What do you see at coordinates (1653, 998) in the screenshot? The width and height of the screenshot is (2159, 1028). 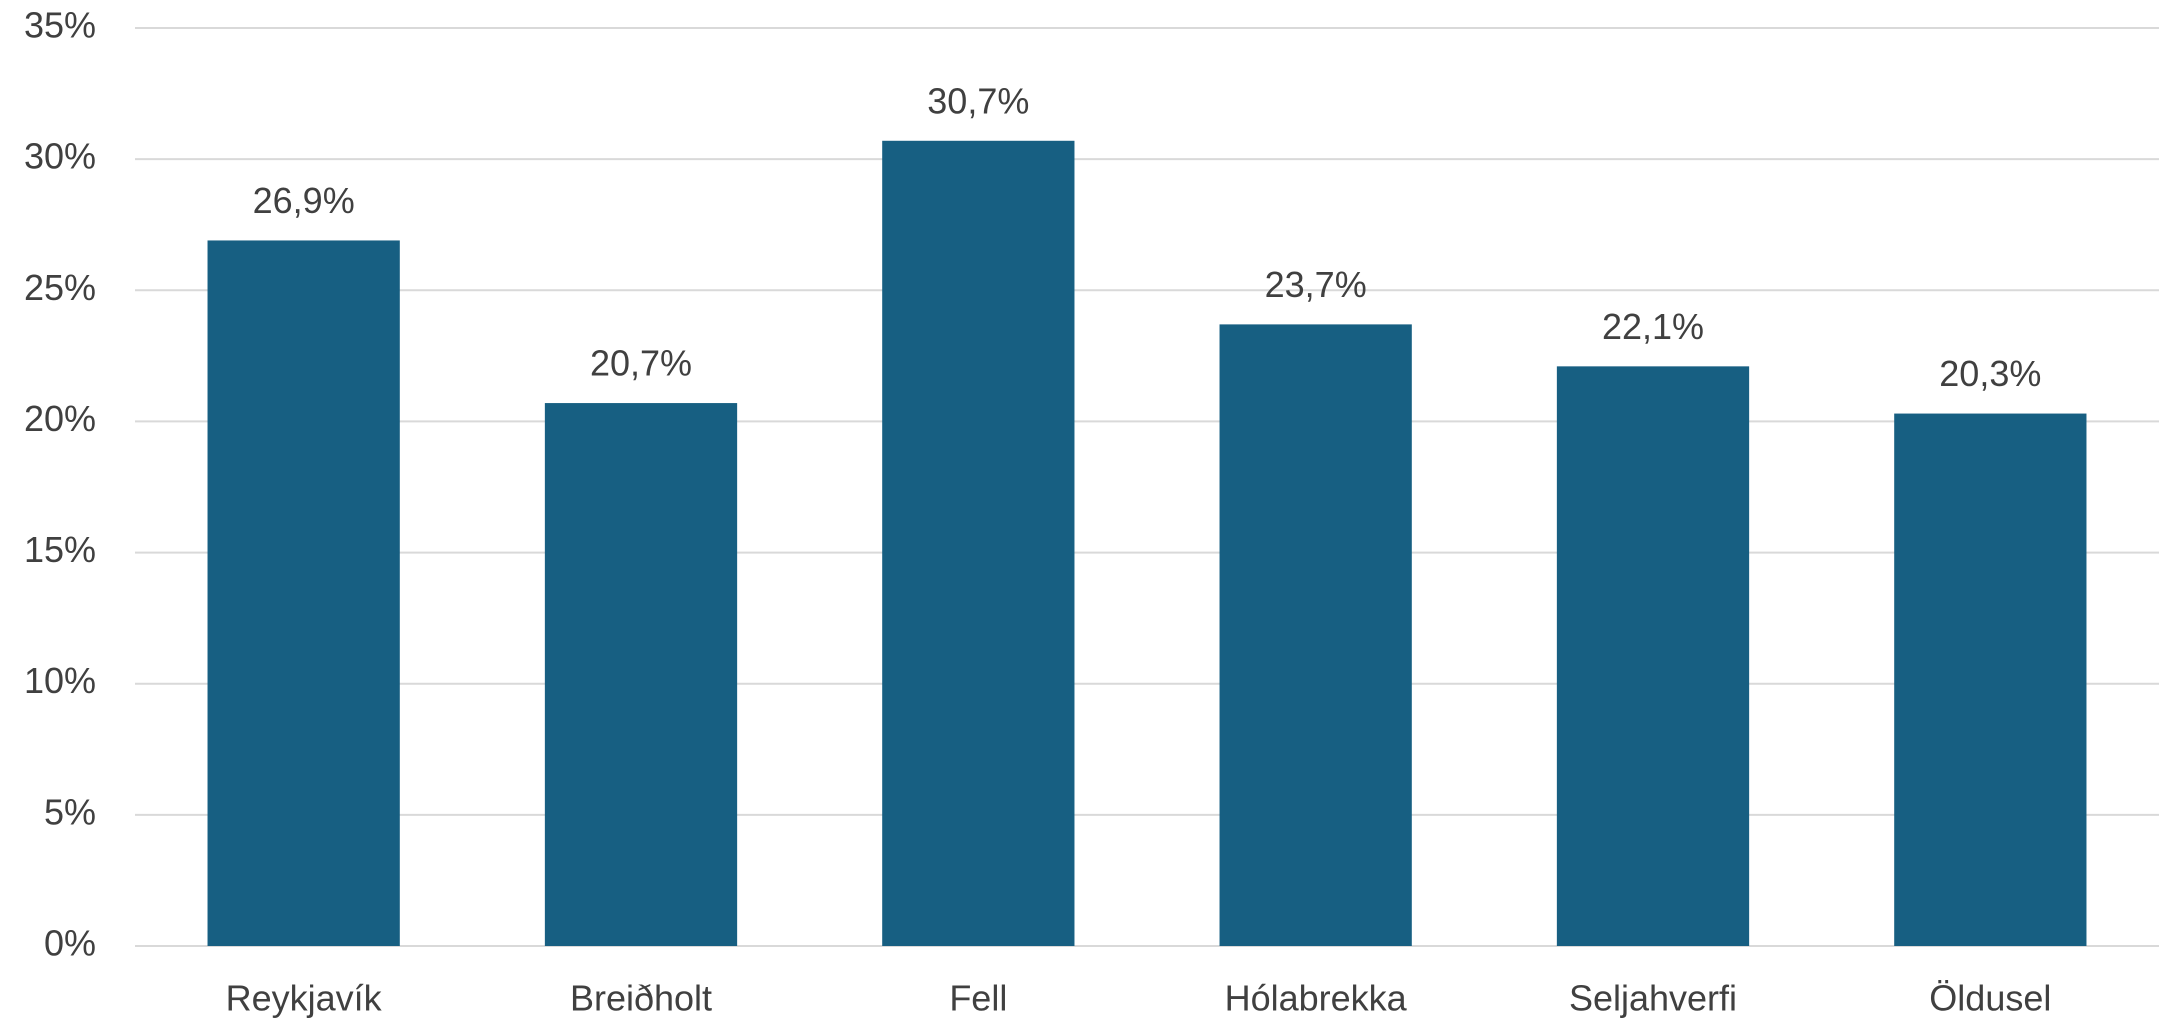 I see `x-tick-label: Seljahverfi` at bounding box center [1653, 998].